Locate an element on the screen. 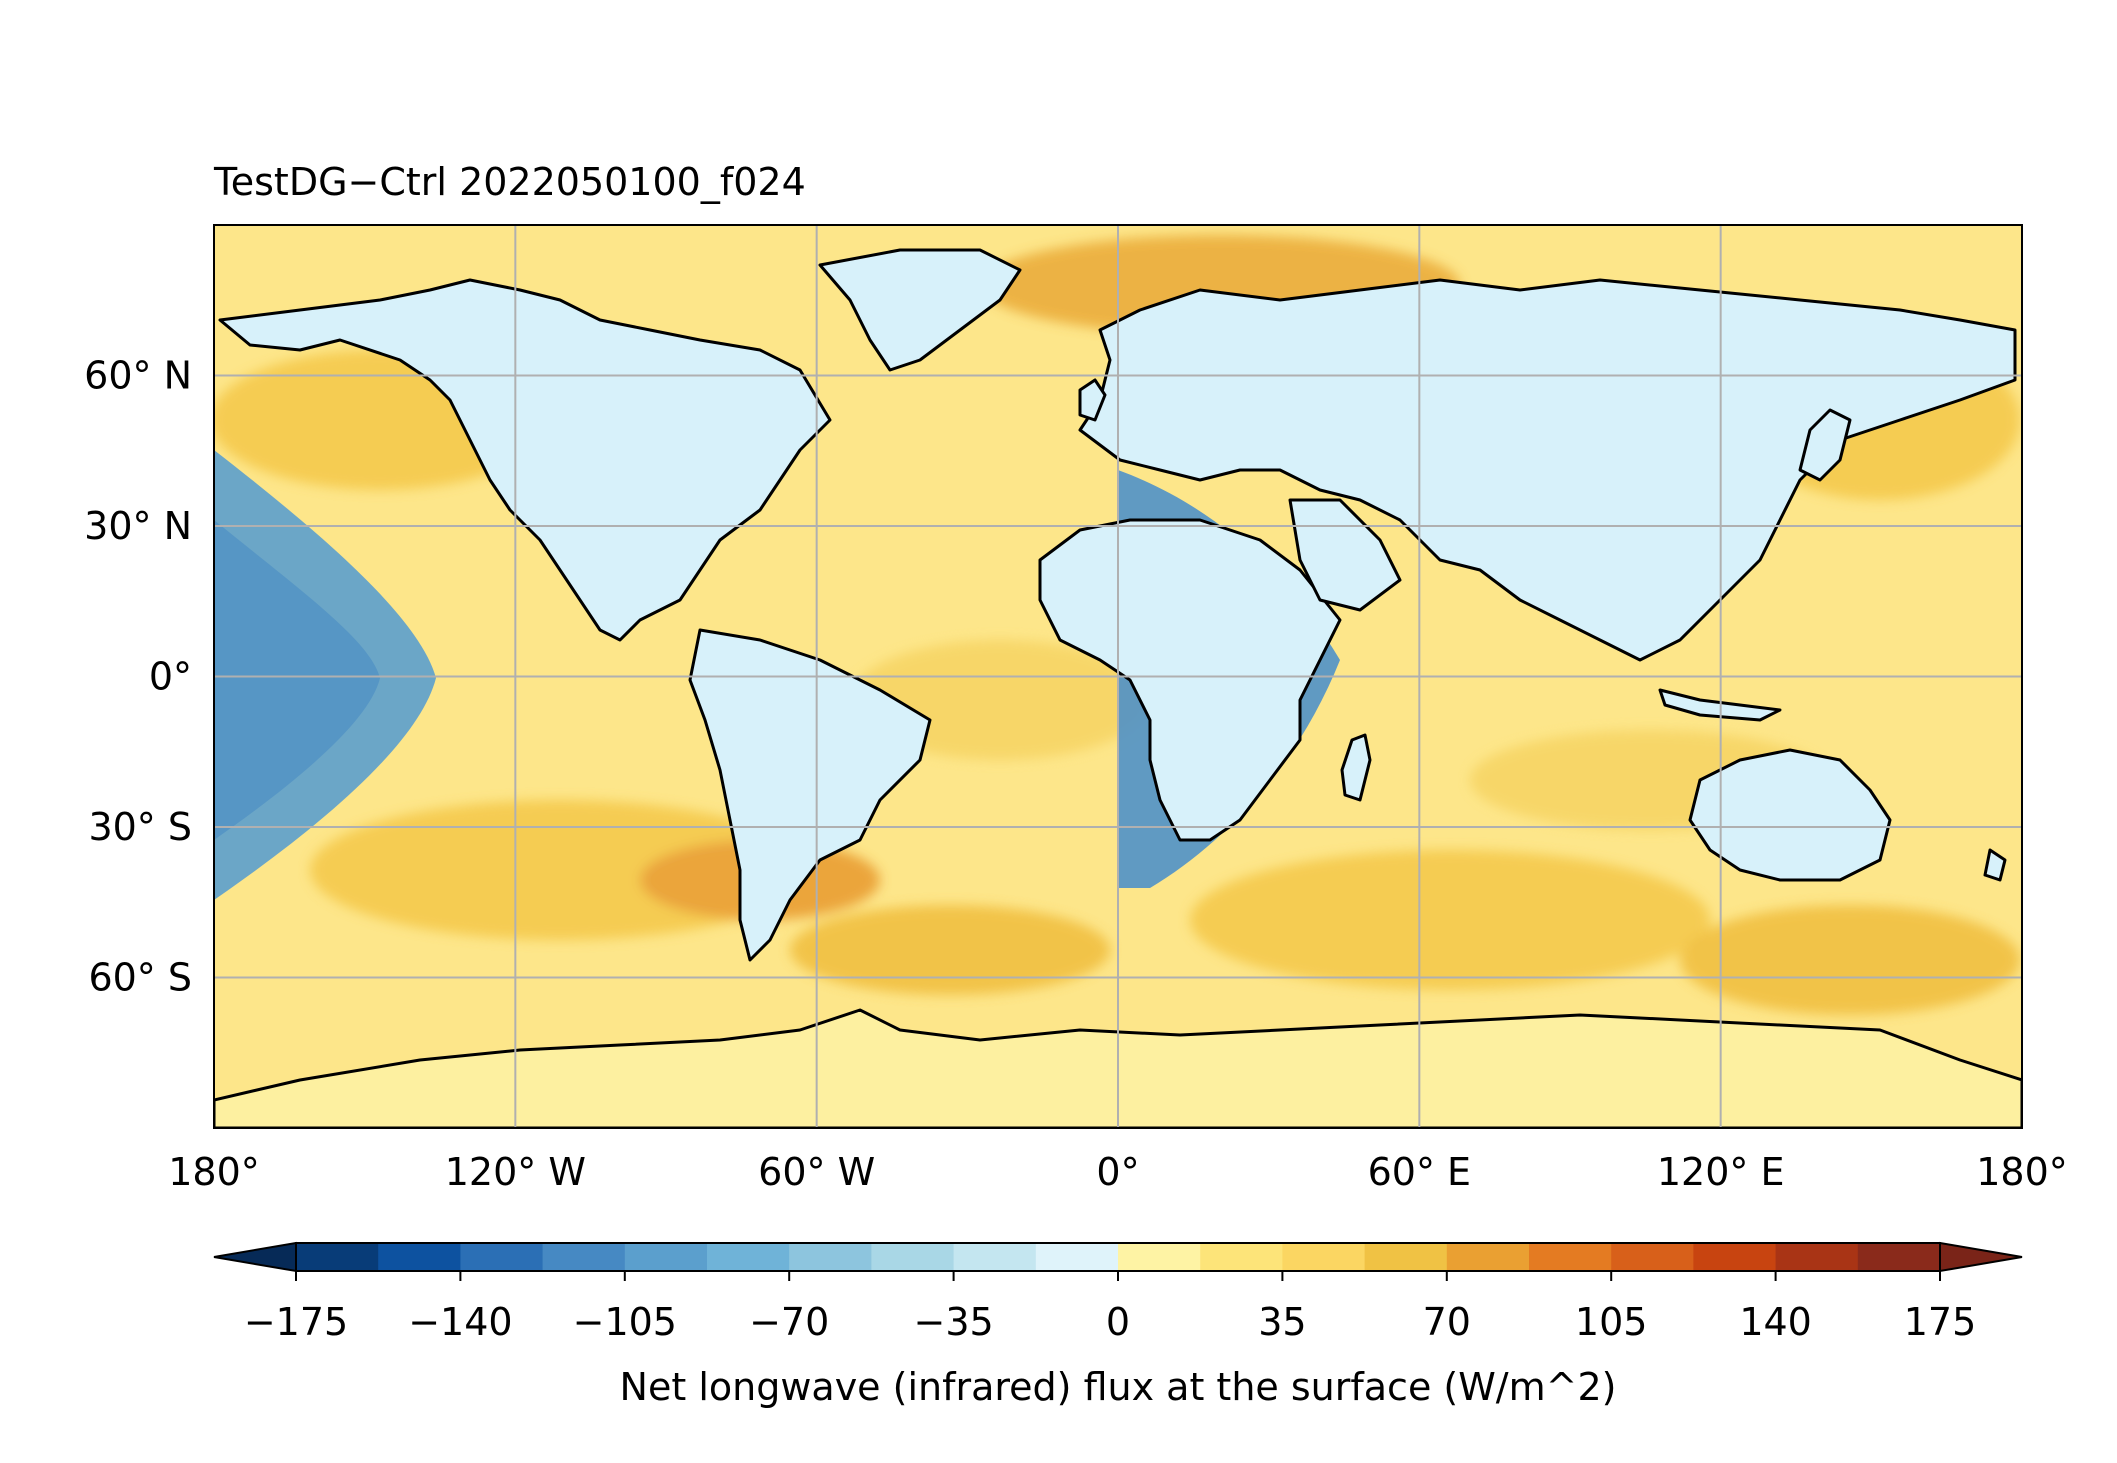 Image resolution: width=2117 pixels, height=1463 pixels. africa is located at coordinates (1190, 680).